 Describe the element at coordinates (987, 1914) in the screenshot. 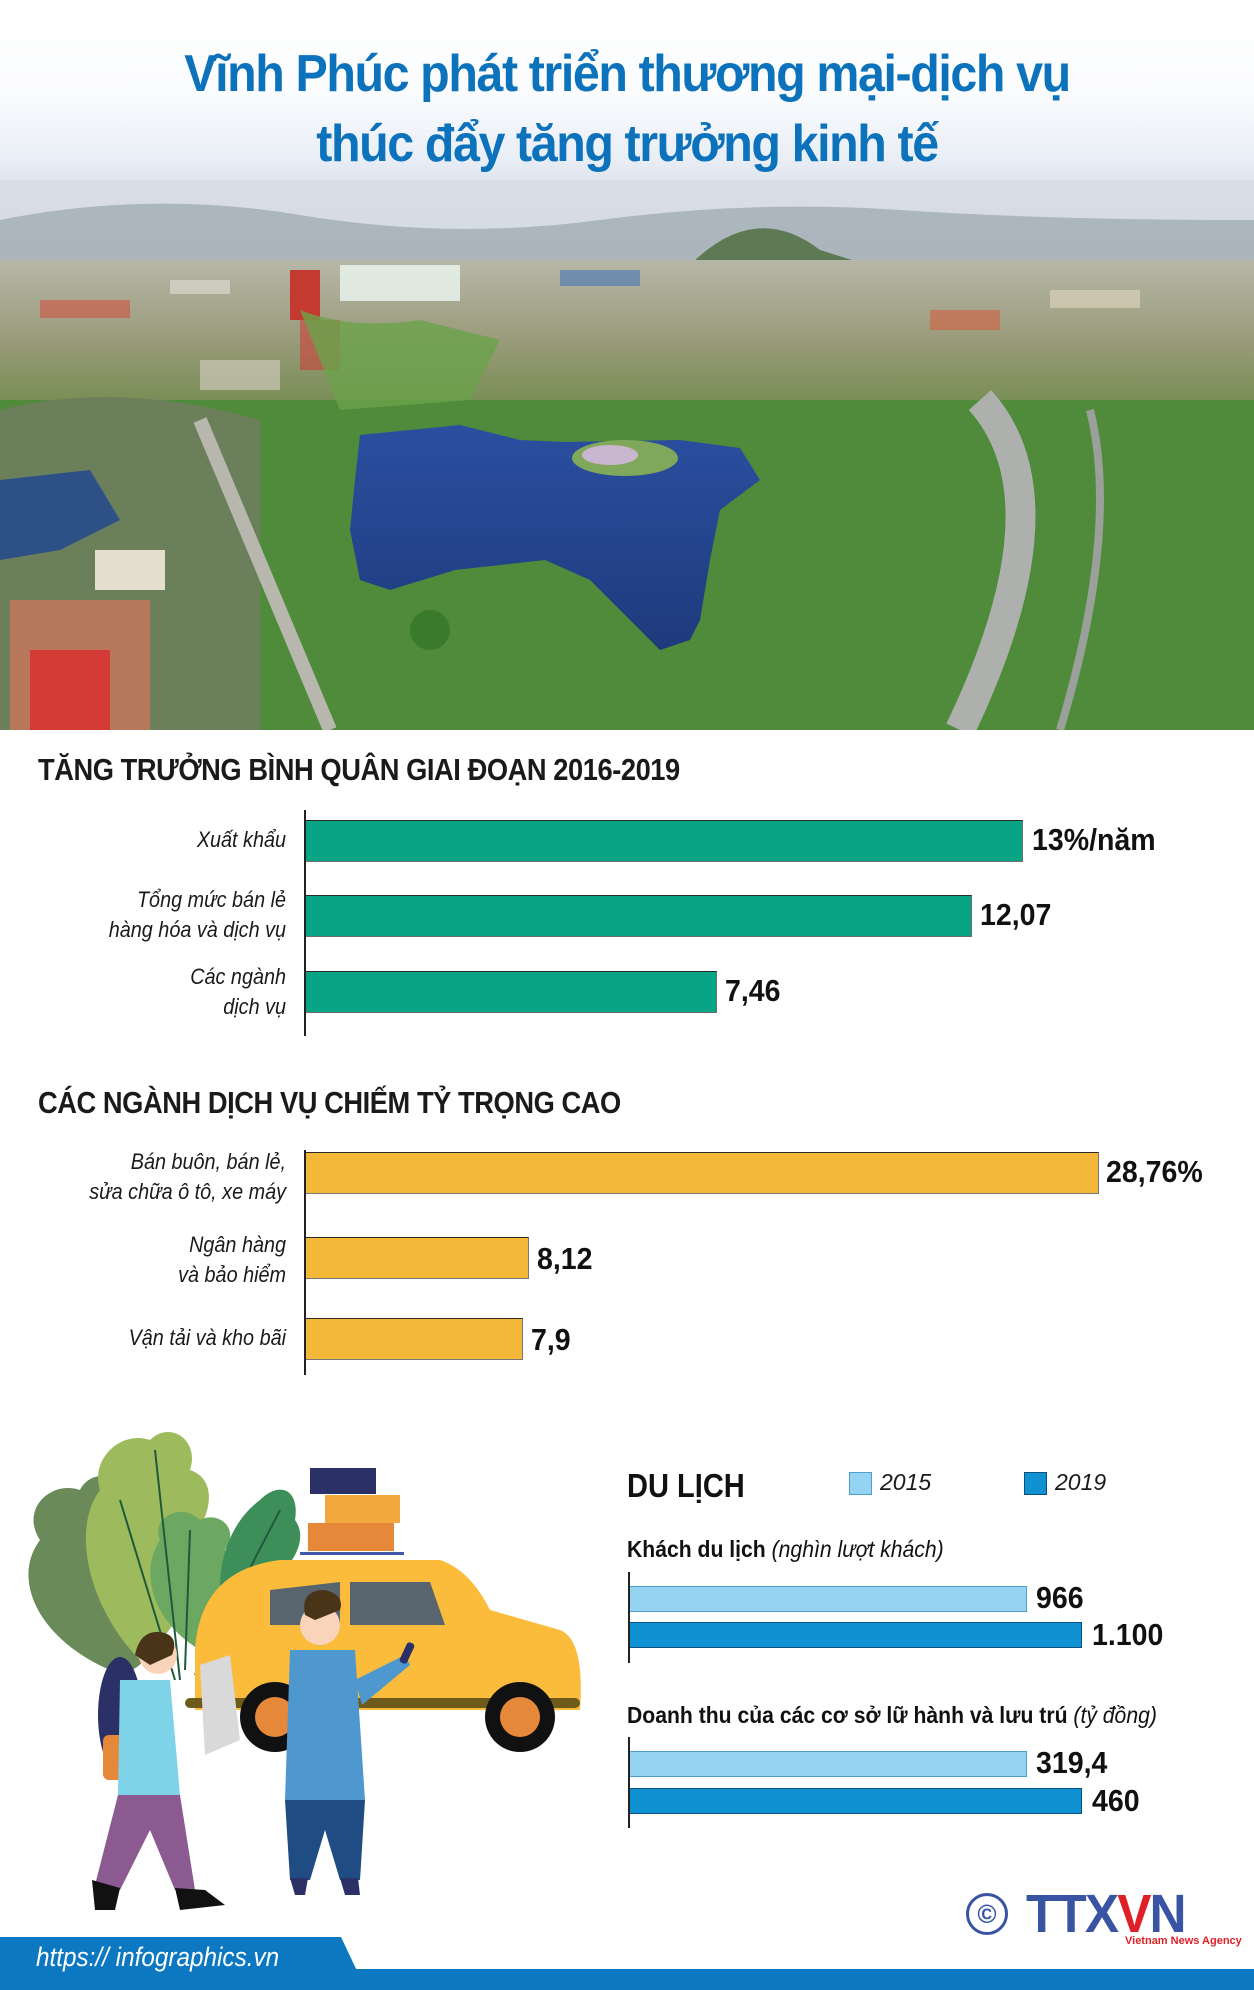

I see `copyright-icon: ©` at that location.